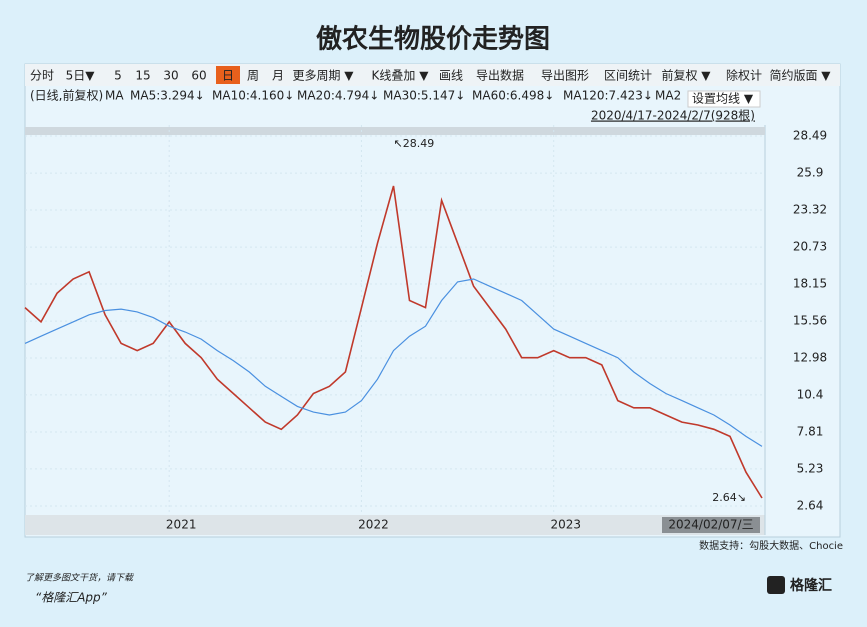  Describe the element at coordinates (170, 76) in the screenshot. I see `toolbar-item: 30` at that location.